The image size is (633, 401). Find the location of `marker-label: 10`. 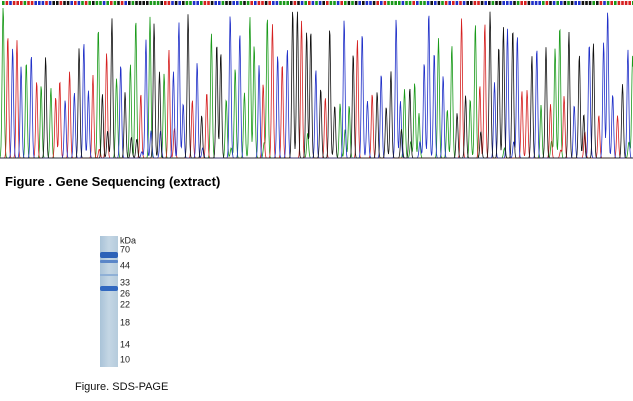

marker-label: 10 is located at coordinates (125, 359).